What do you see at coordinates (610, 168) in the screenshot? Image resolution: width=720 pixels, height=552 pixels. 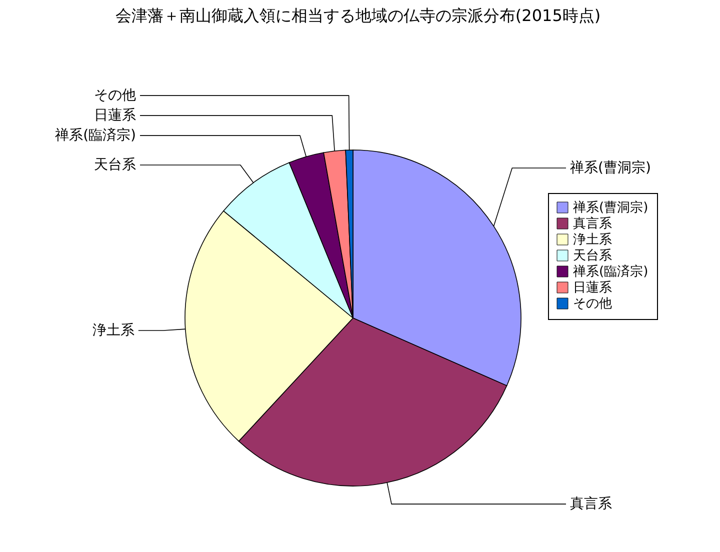 I see `slice-label: 禅系(曹洞宗)` at bounding box center [610, 168].